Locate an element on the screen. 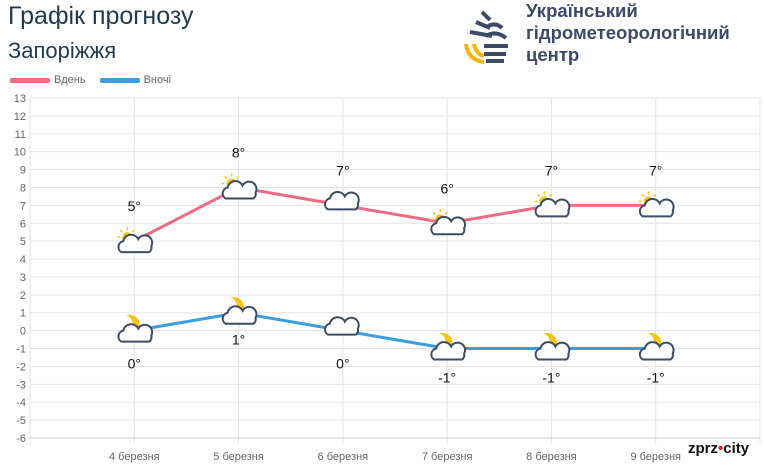 The height and width of the screenshot is (472, 764). y-tick-label: 3 is located at coordinates (23, 278).